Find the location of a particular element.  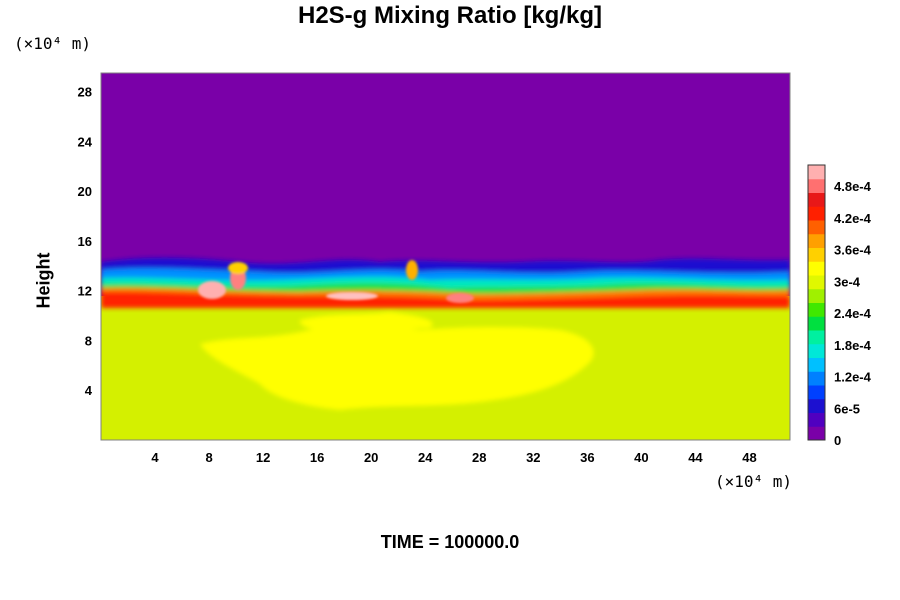

field-transition-band is located at coordinates (445, 282).